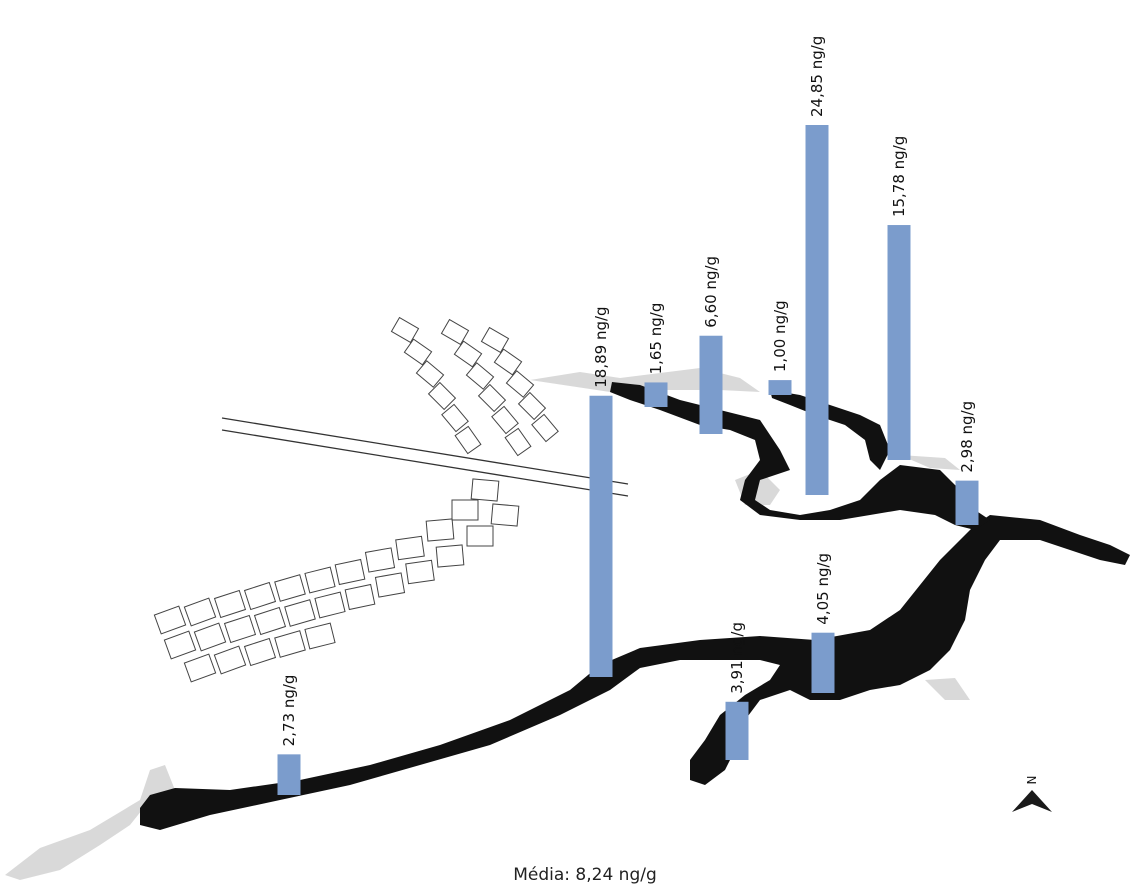 This screenshot has width=1144, height=886. What do you see at coordinates (817, 76) in the screenshot?
I see `bar-value-label: 24,85 ng/g` at bounding box center [817, 76].